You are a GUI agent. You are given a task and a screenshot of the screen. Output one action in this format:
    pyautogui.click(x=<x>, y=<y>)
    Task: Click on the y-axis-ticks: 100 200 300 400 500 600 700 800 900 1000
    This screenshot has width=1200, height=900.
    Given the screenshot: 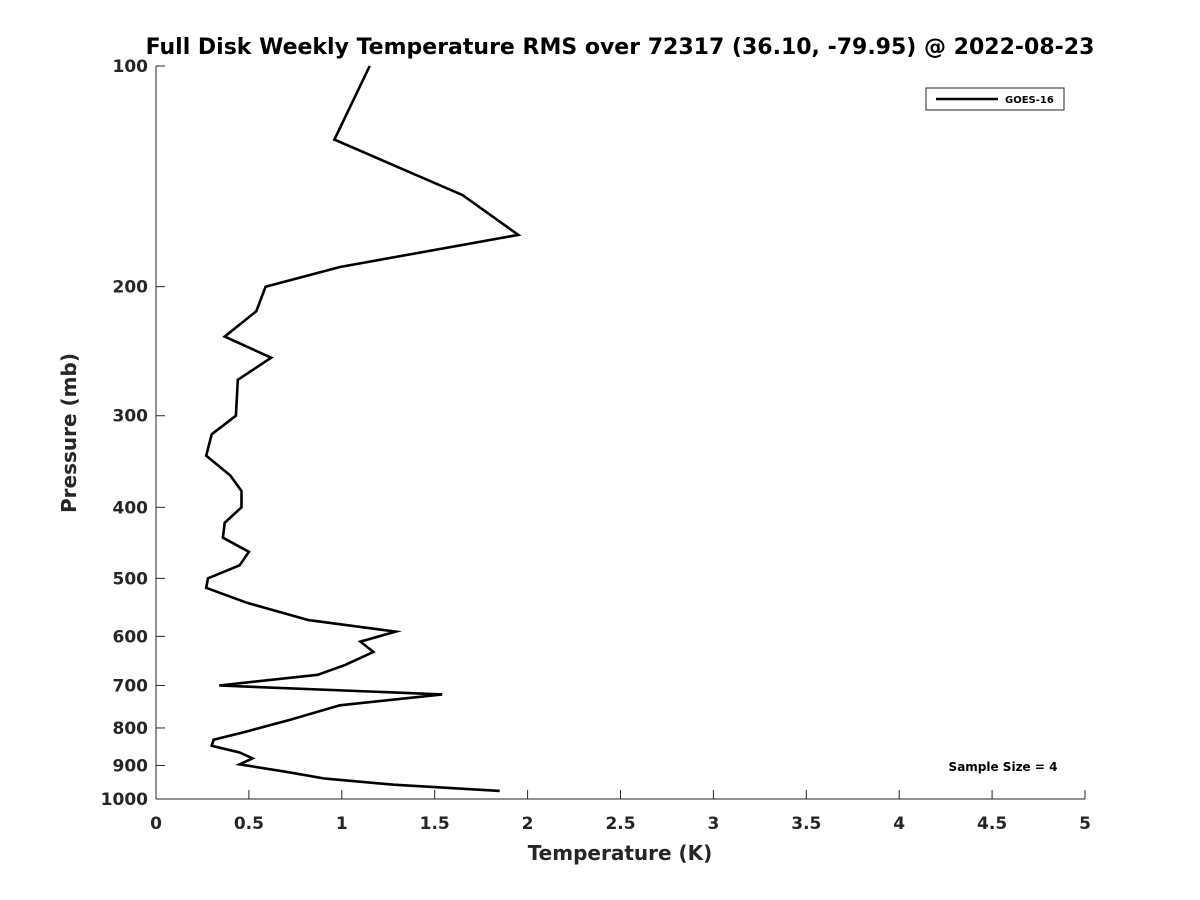 What is the action you would take?
    pyautogui.click(x=133, y=433)
    